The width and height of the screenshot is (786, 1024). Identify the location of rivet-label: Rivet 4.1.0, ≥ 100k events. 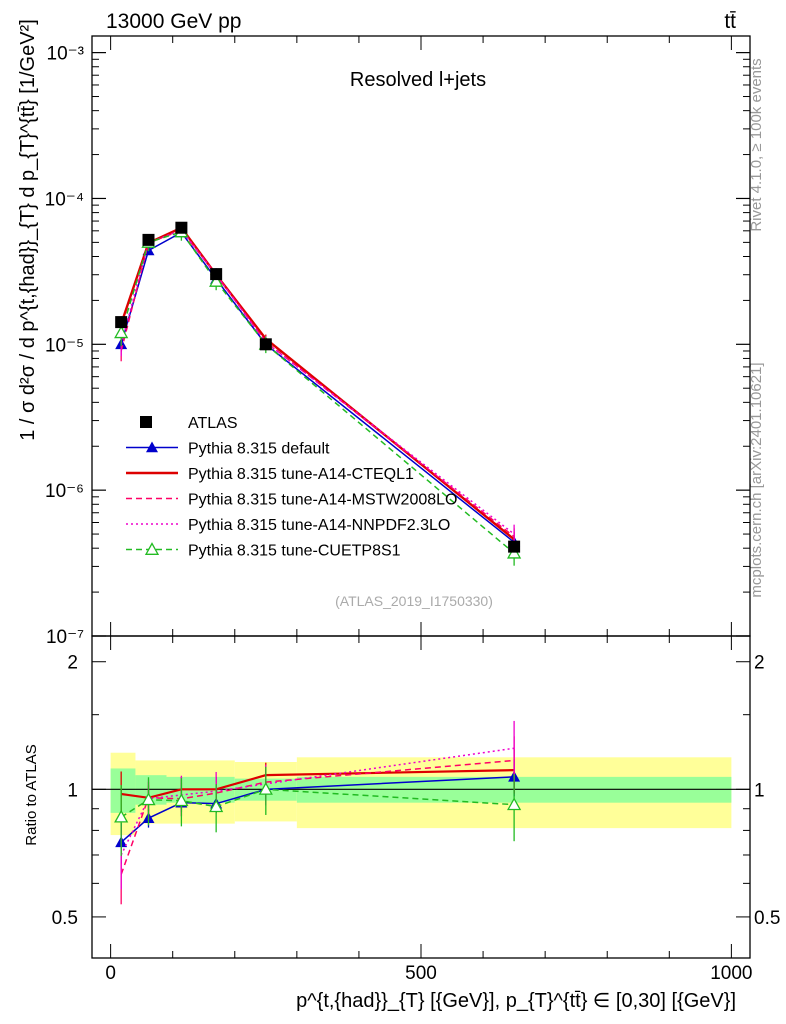
(756, 144).